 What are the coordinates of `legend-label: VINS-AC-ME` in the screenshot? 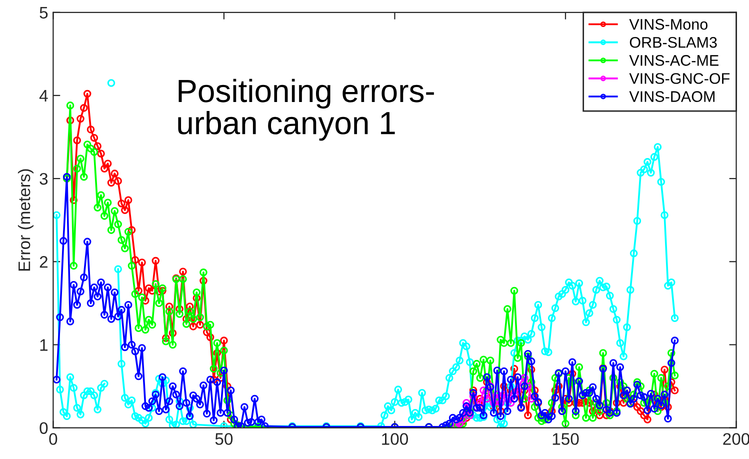 It's located at (673, 60).